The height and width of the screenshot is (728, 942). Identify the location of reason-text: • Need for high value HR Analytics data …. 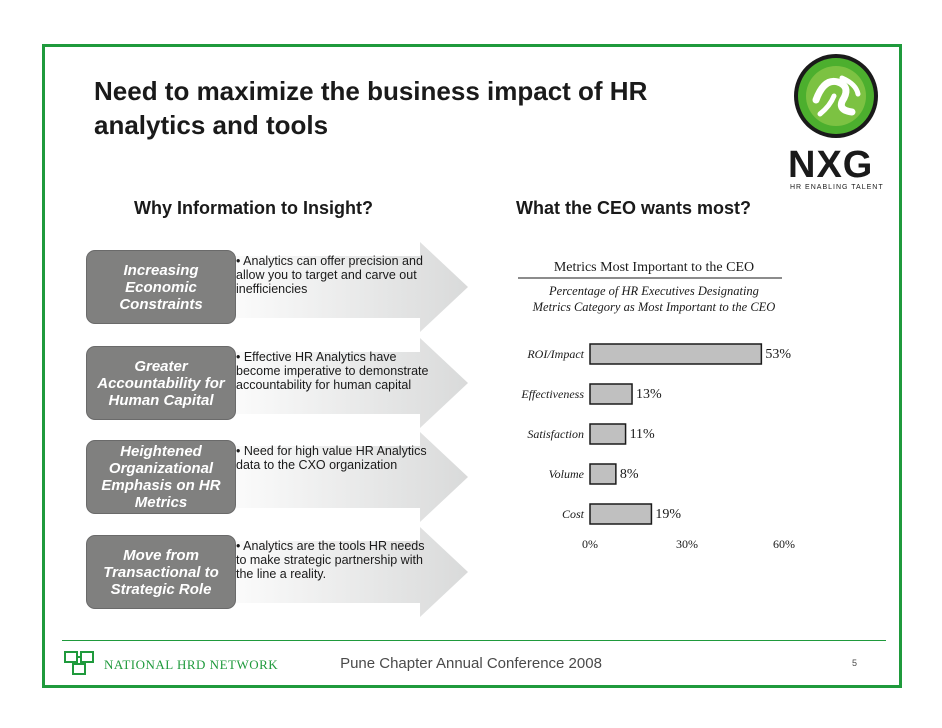
(331, 458).